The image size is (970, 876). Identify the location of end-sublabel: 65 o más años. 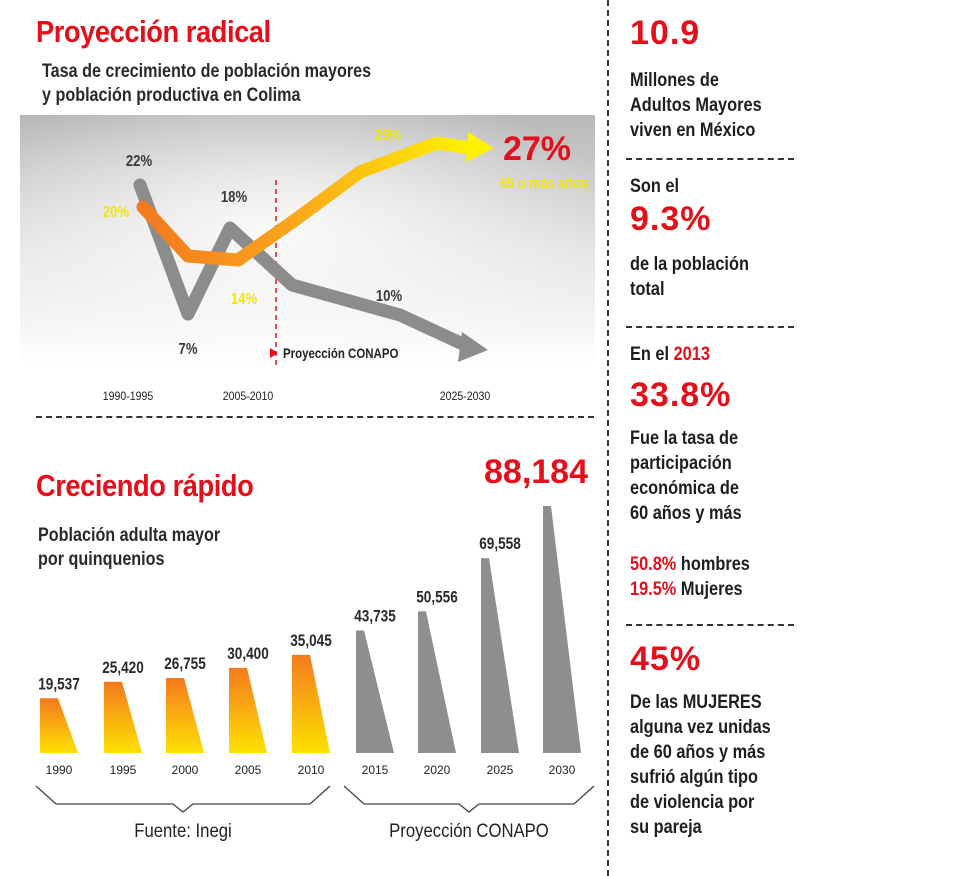
(544, 182).